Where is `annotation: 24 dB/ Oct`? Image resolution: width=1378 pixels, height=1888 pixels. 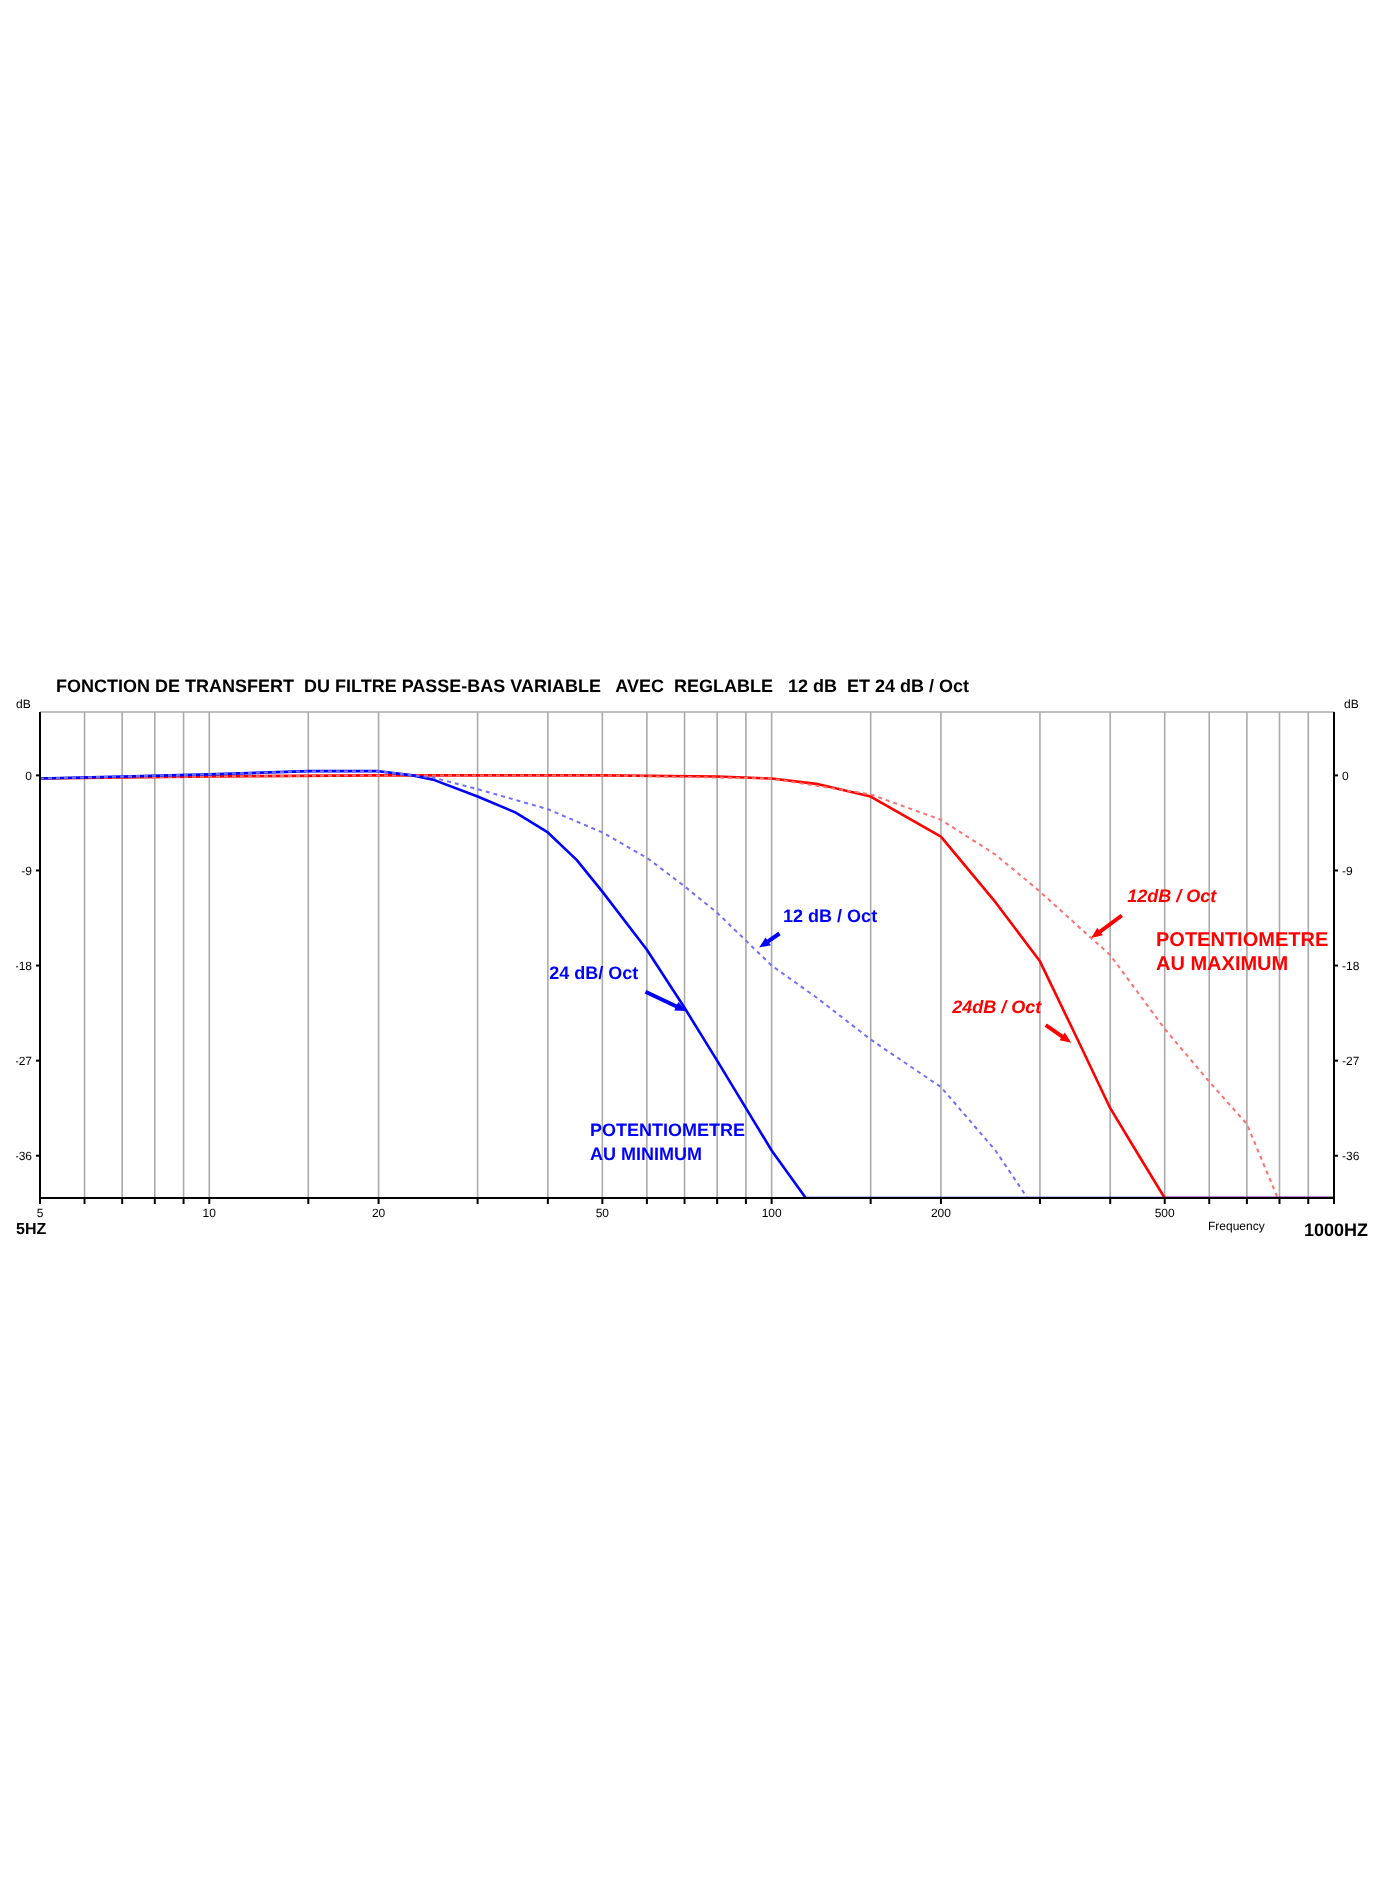 annotation: 24 dB/ Oct is located at coordinates (594, 973).